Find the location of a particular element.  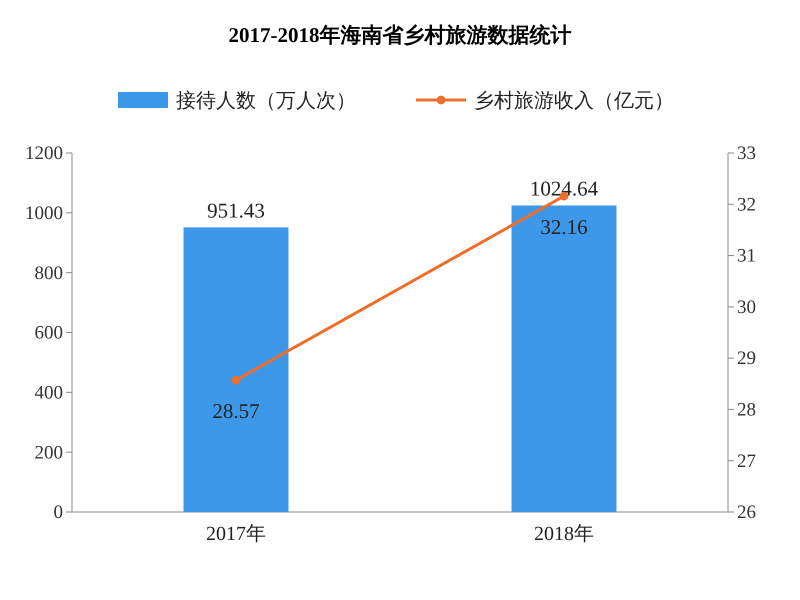

x-tick-label: 2017年 is located at coordinates (236, 534).